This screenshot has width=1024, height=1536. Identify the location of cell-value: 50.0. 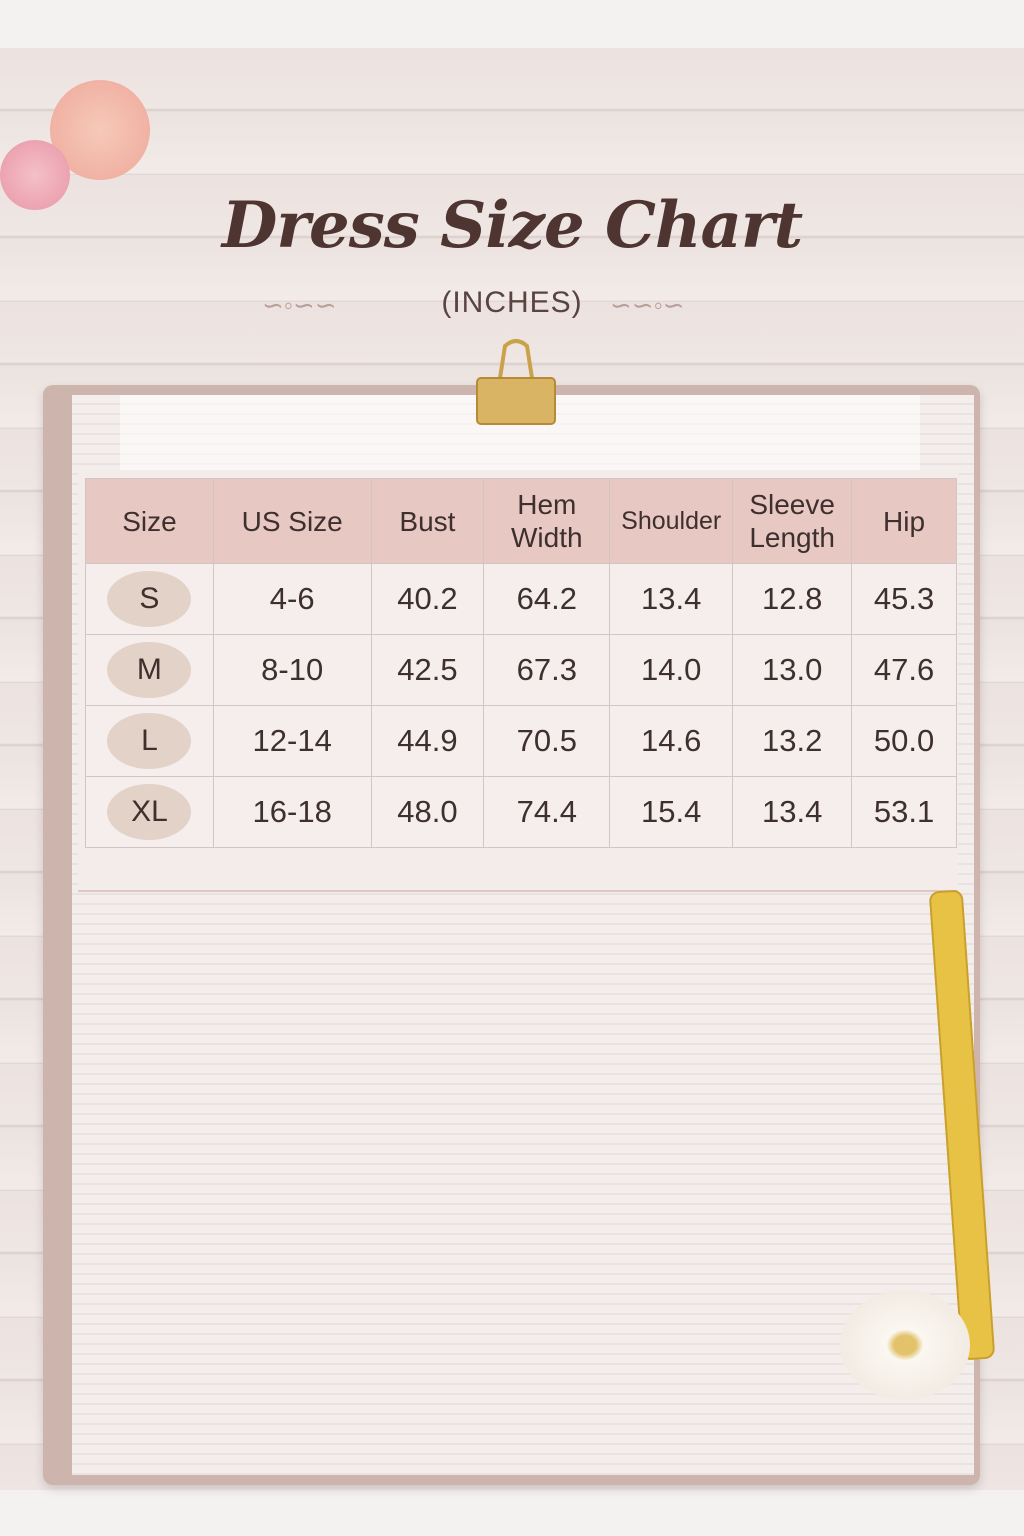
(904, 740).